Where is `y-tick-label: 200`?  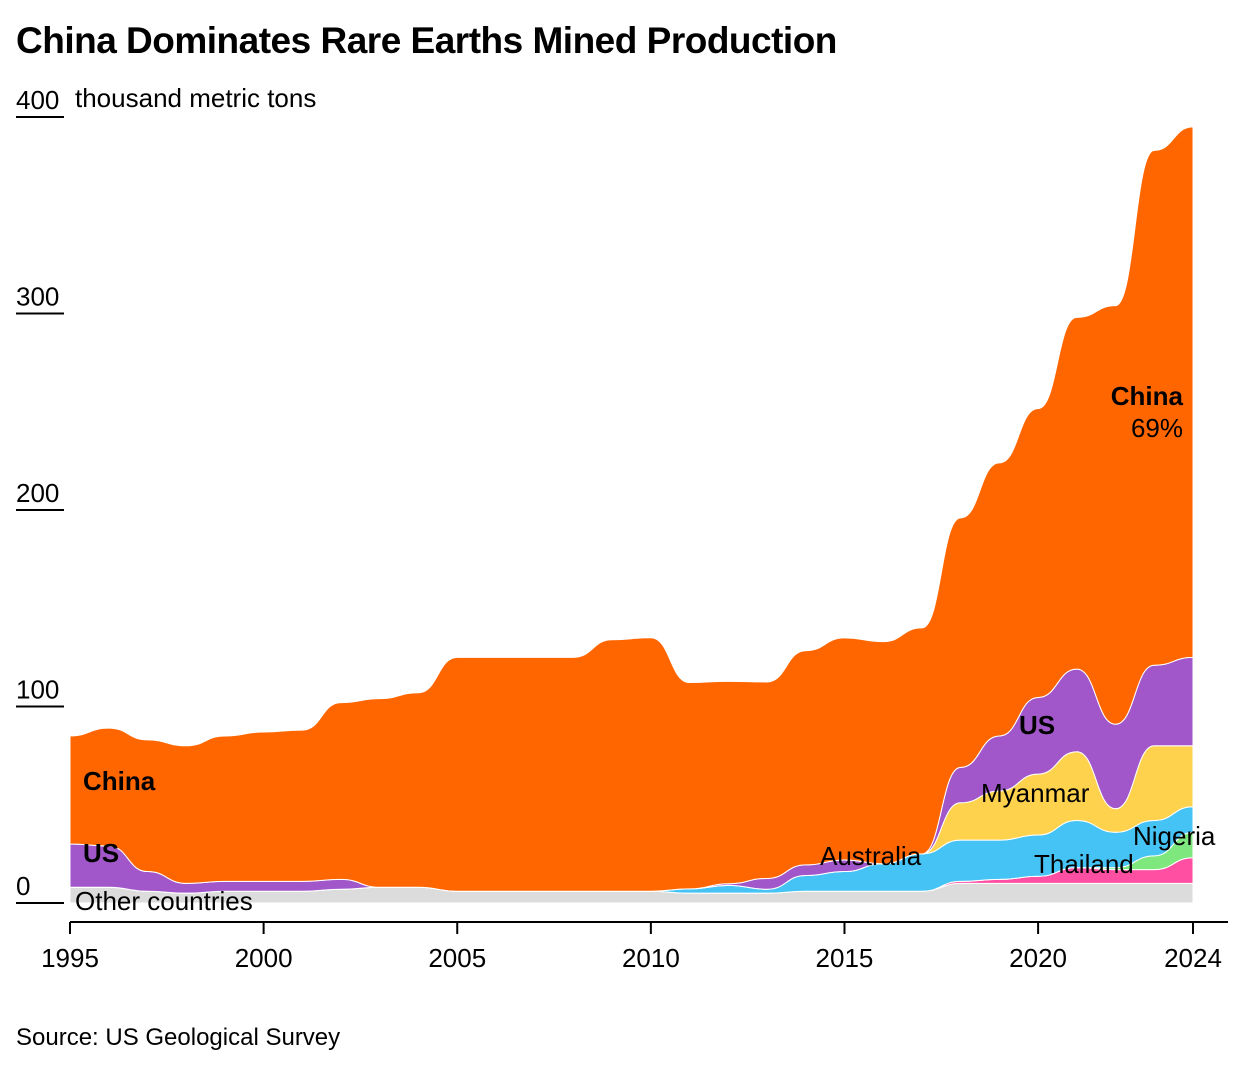 y-tick-label: 200 is located at coordinates (37, 493).